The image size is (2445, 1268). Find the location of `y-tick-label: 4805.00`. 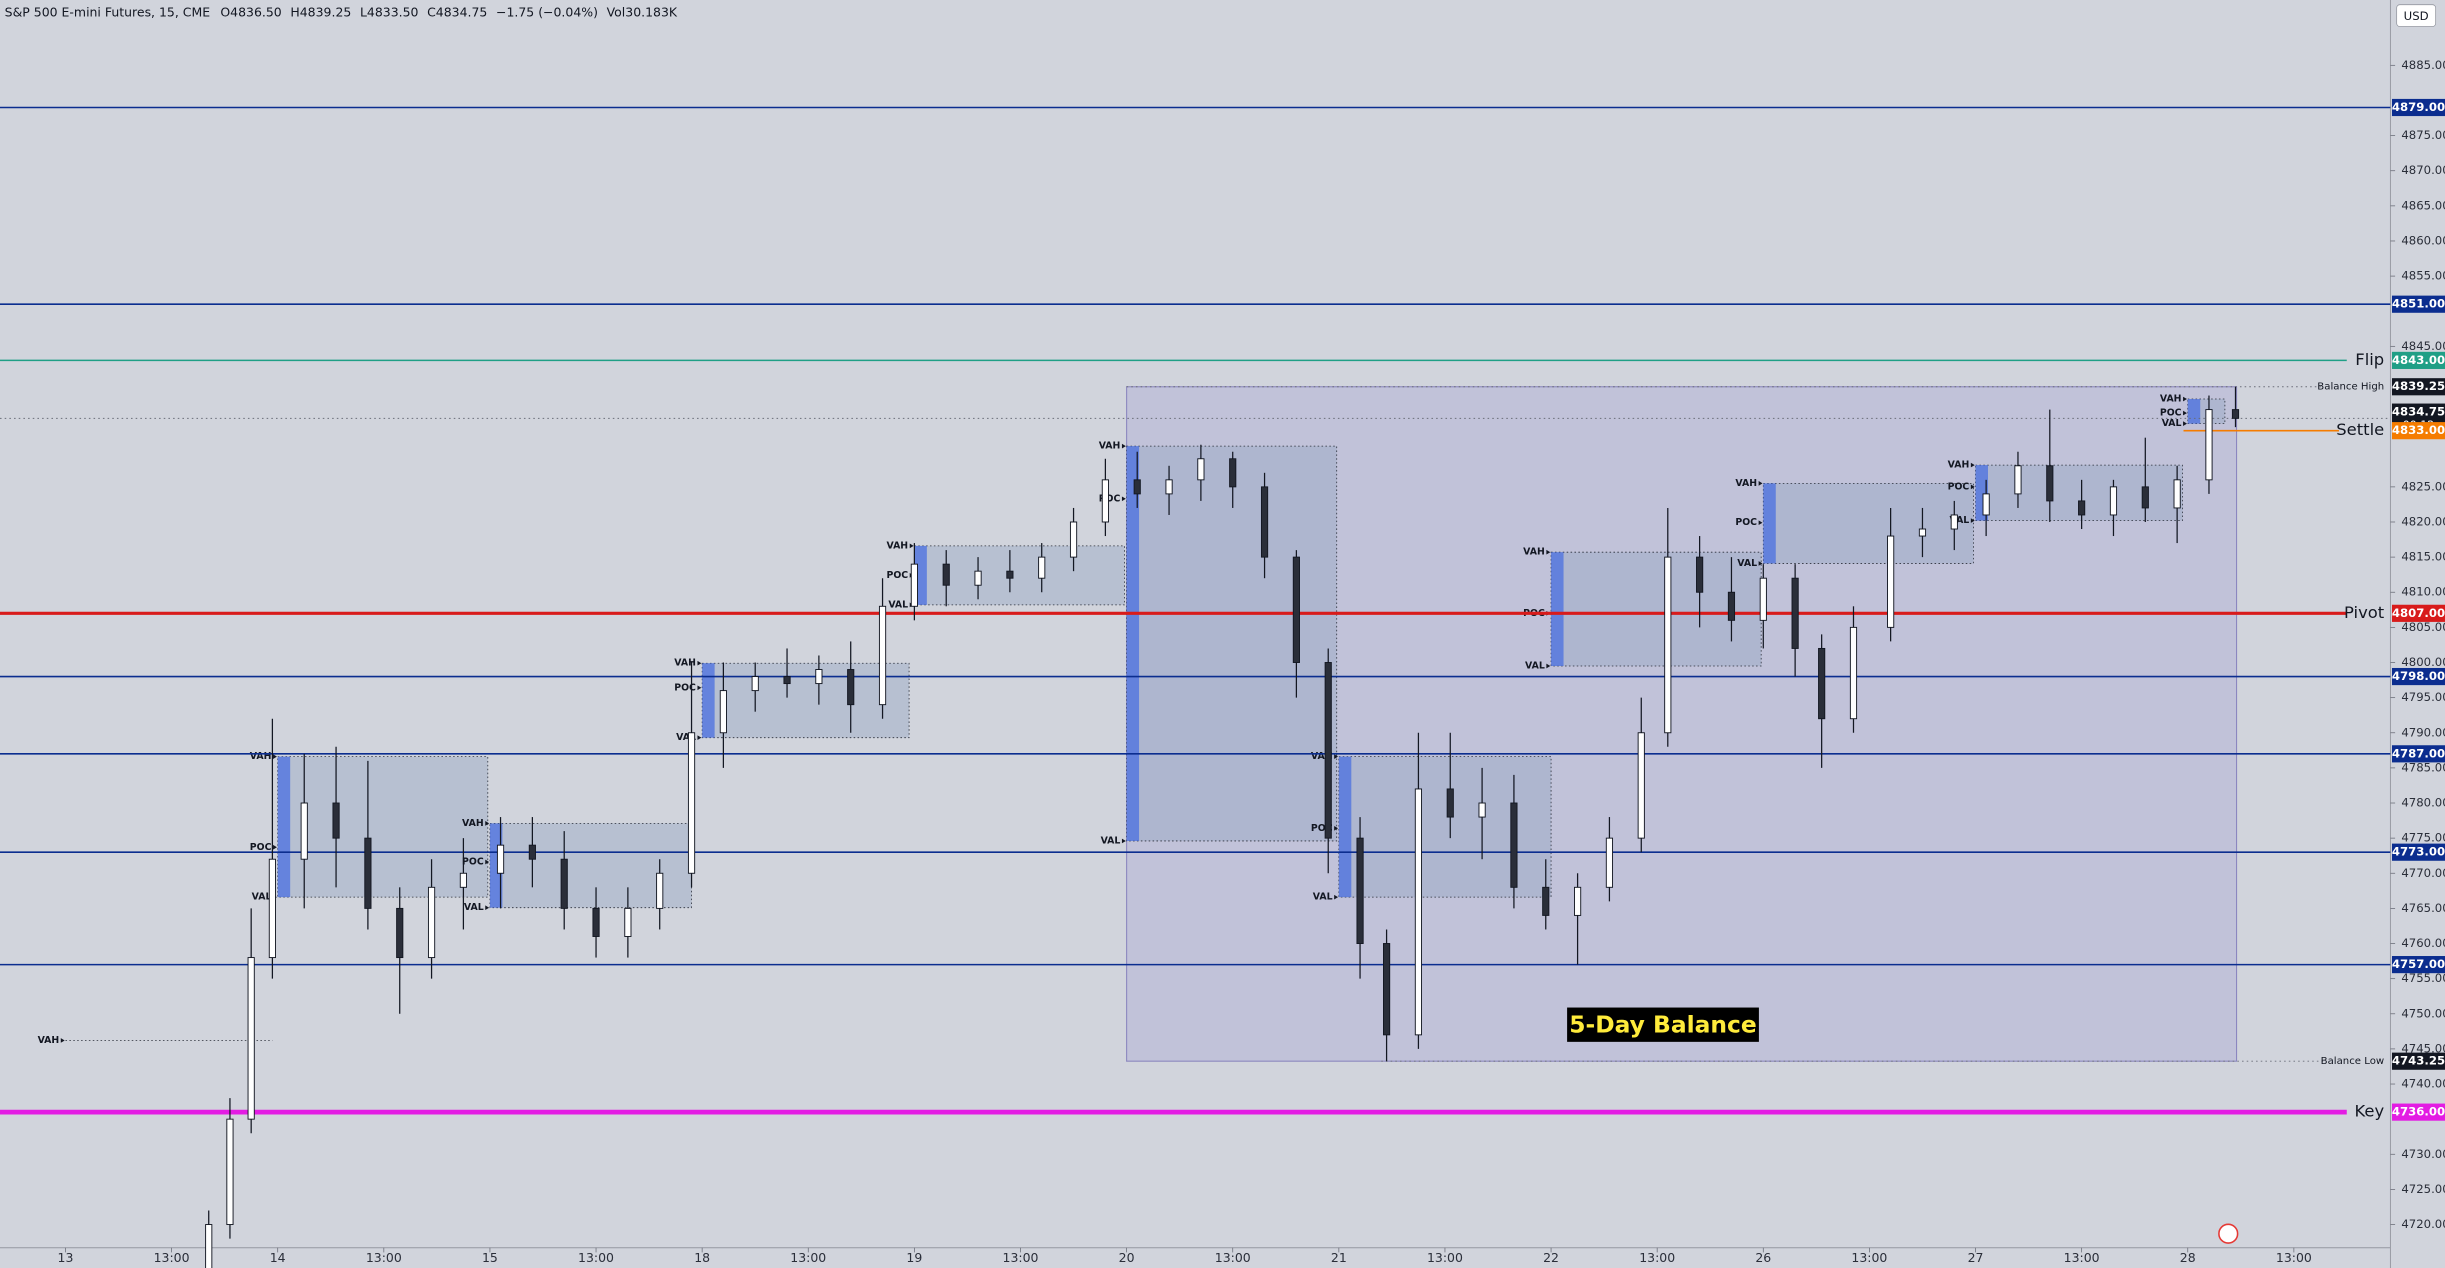

y-tick-label: 4805.00 is located at coordinates (2423, 627).